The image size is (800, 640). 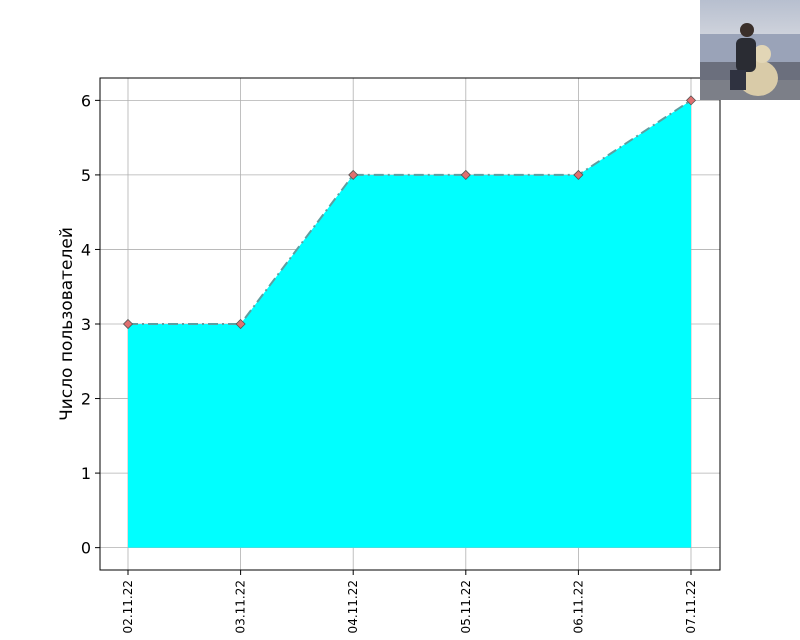 I want to click on y-axis-title: Число пользователей, so click(x=67, y=324).